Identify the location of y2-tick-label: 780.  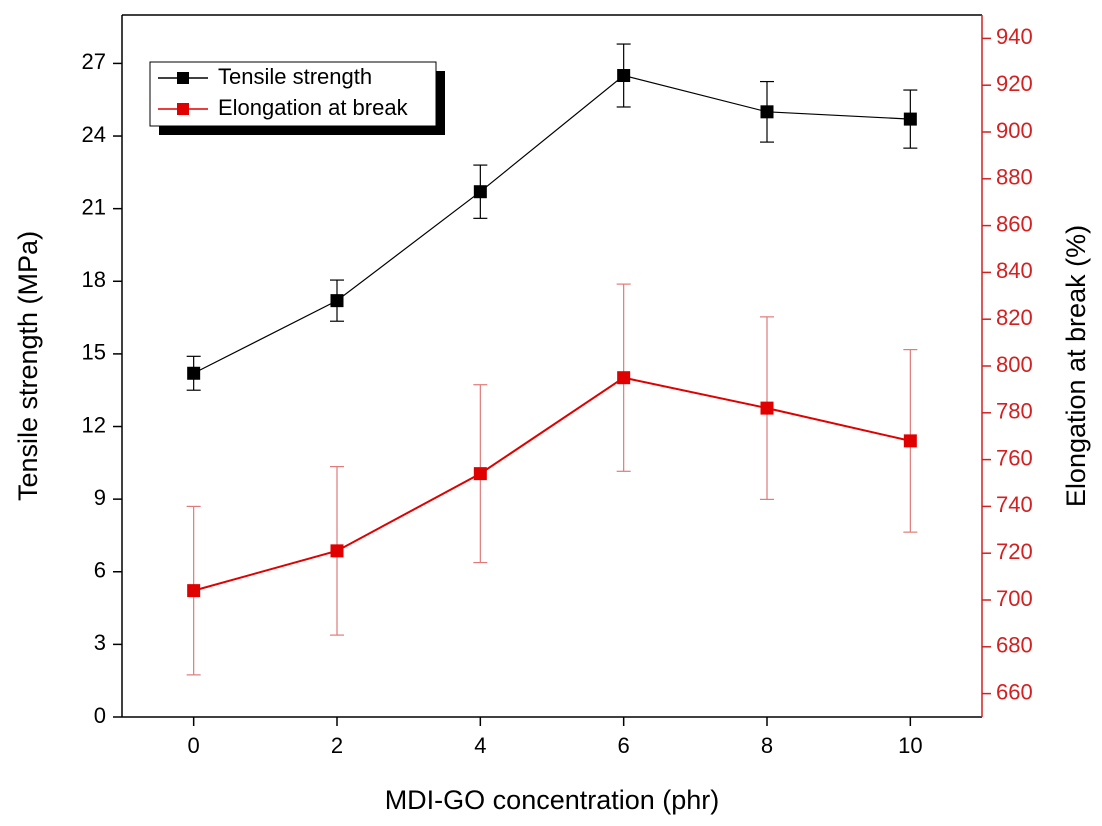
(1014, 411).